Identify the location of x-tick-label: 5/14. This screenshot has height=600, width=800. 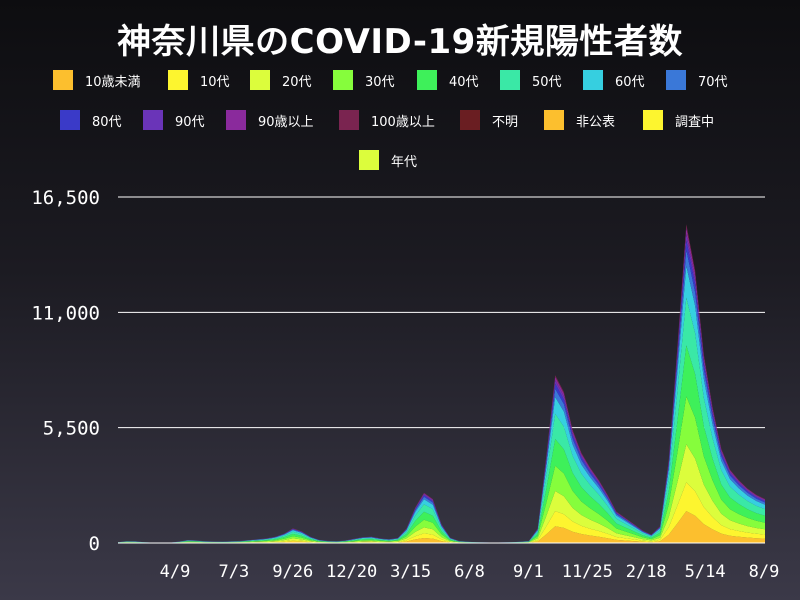
(705, 572).